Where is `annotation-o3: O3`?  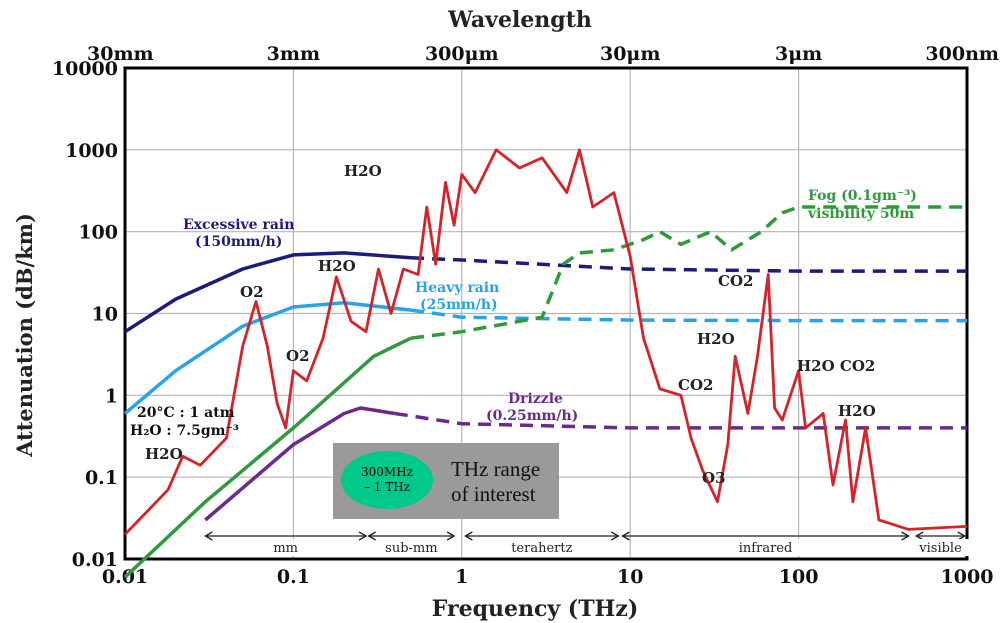
annotation-o3: O3 is located at coordinates (714, 478).